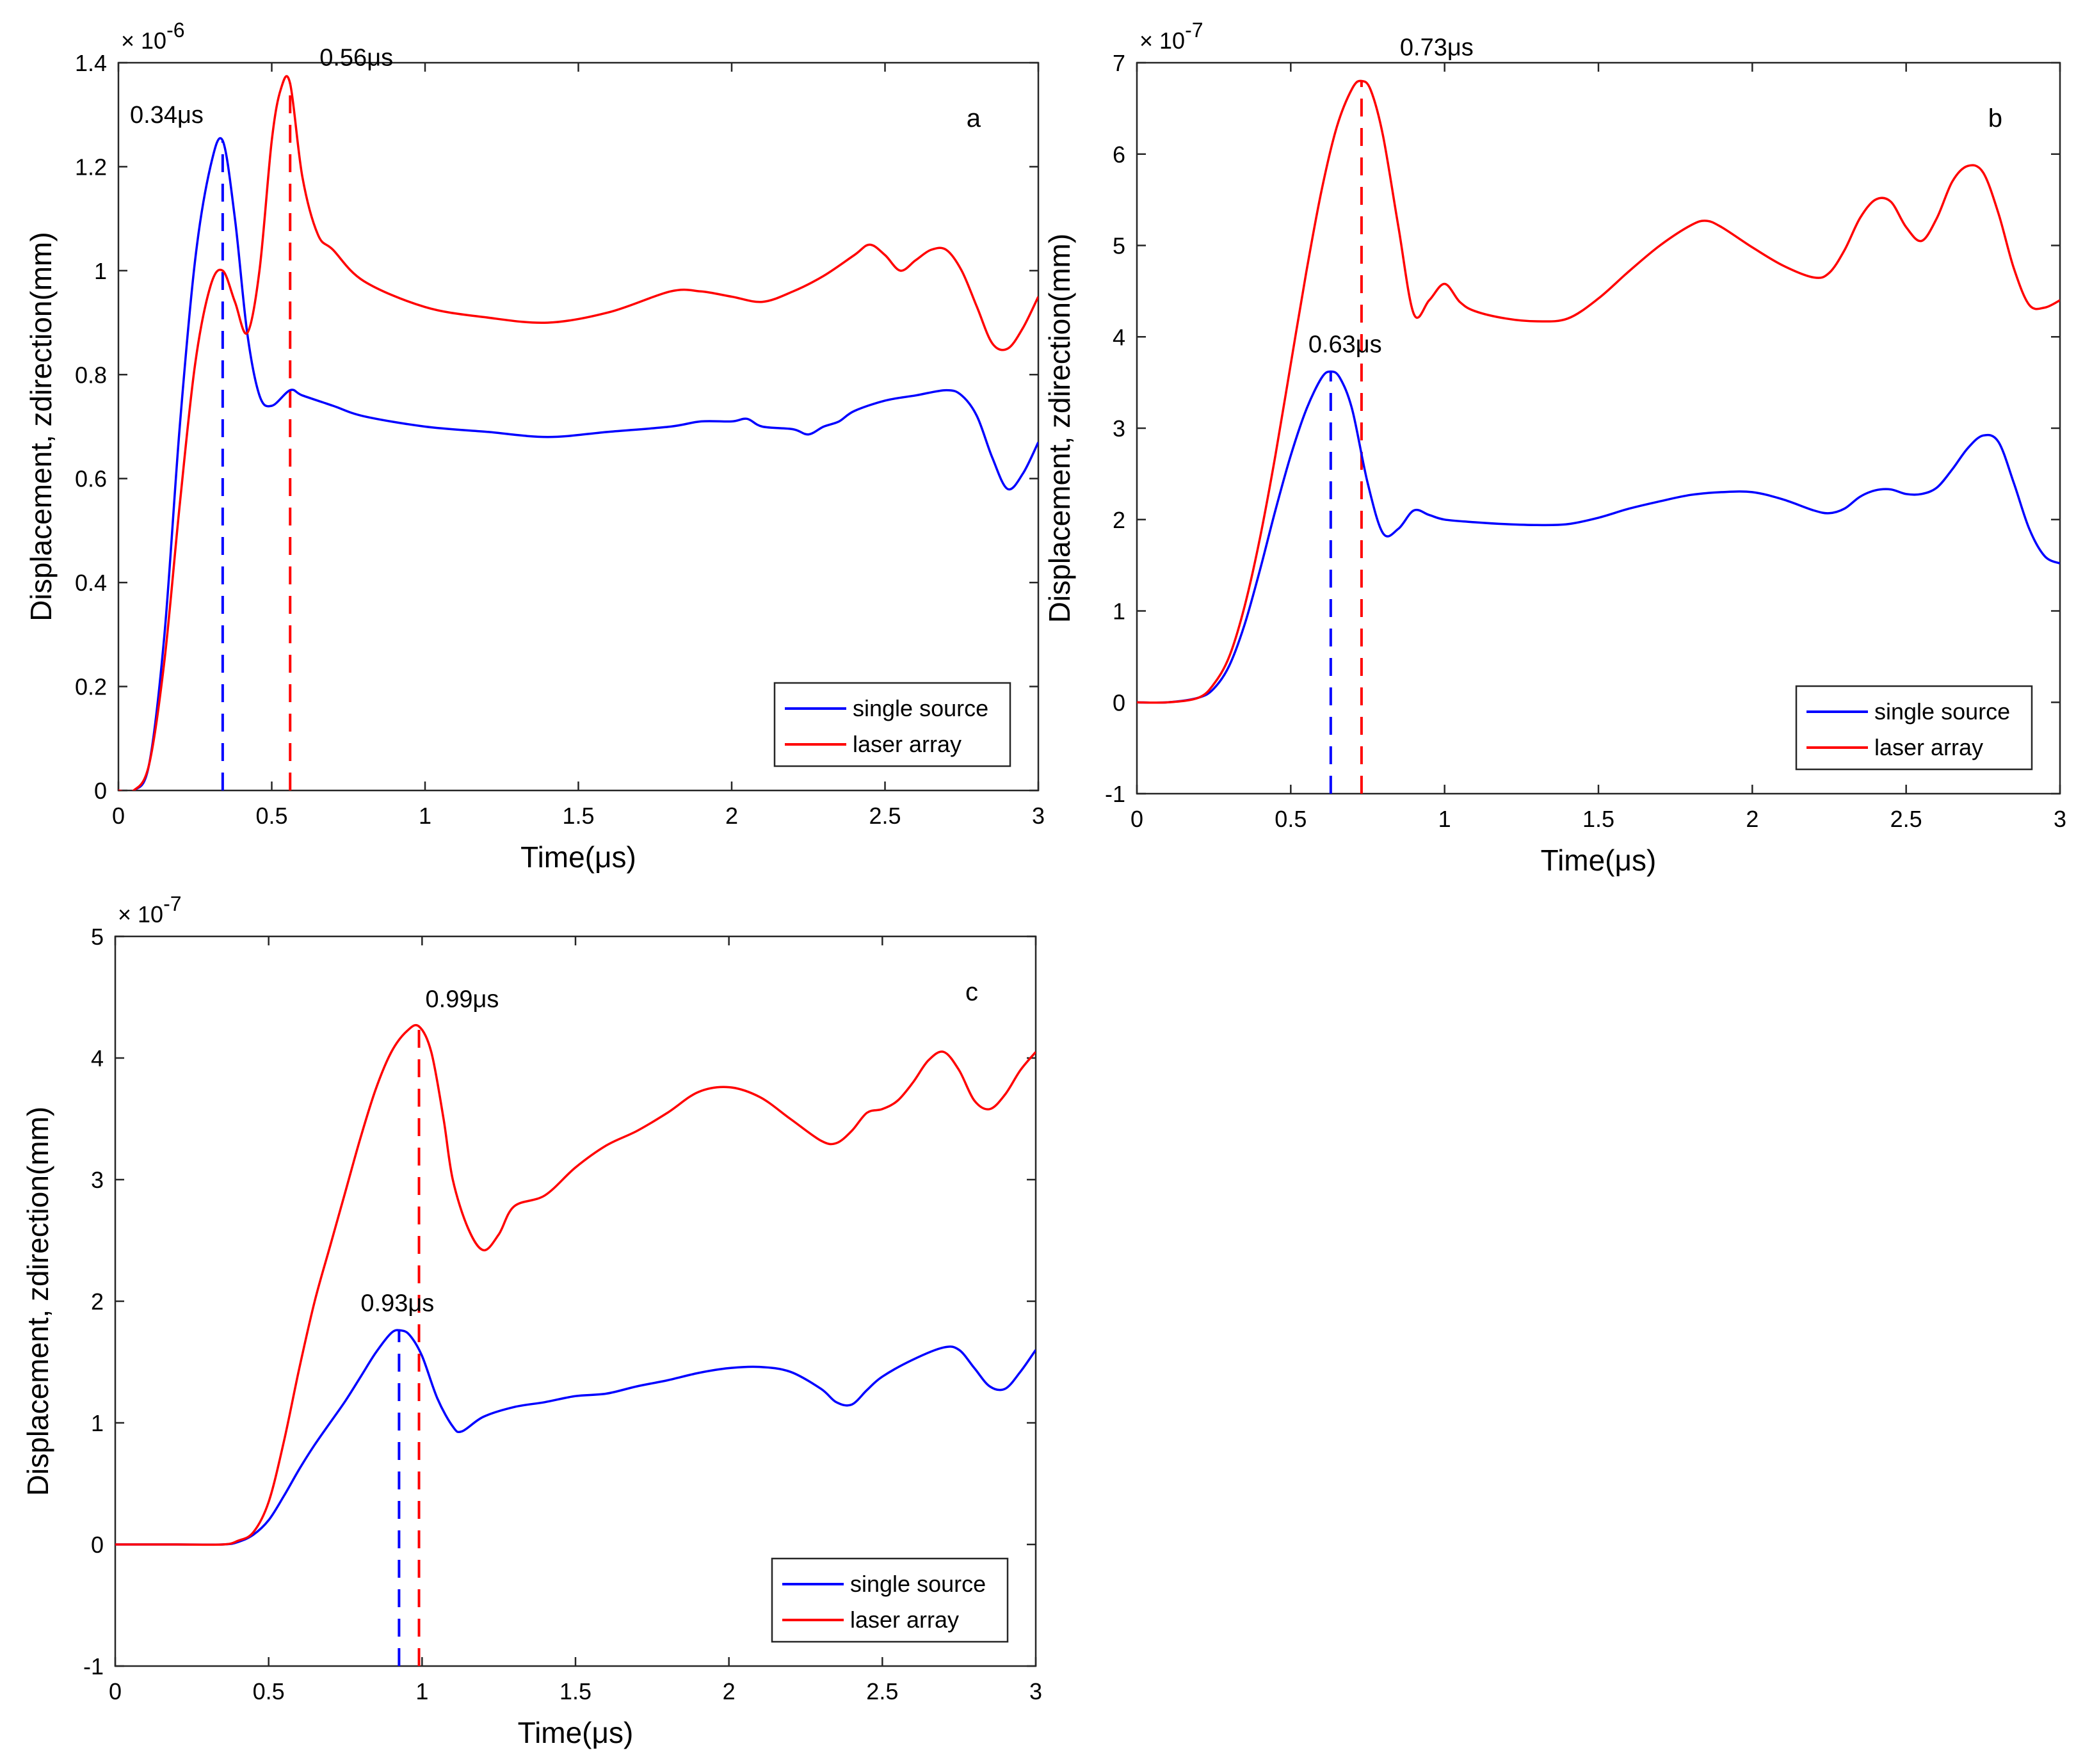  Describe the element at coordinates (167, 116) in the screenshot. I see `peak-annotation: 0.34μs` at that location.